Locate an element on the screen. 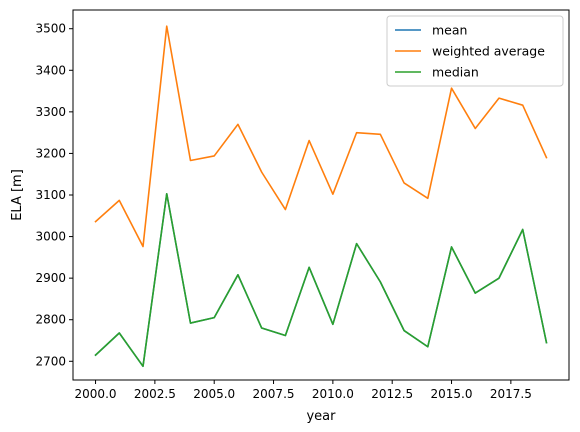 Image resolution: width=580 pixels, height=432 pixels. y-tick-label: 3300 is located at coordinates (50, 112).